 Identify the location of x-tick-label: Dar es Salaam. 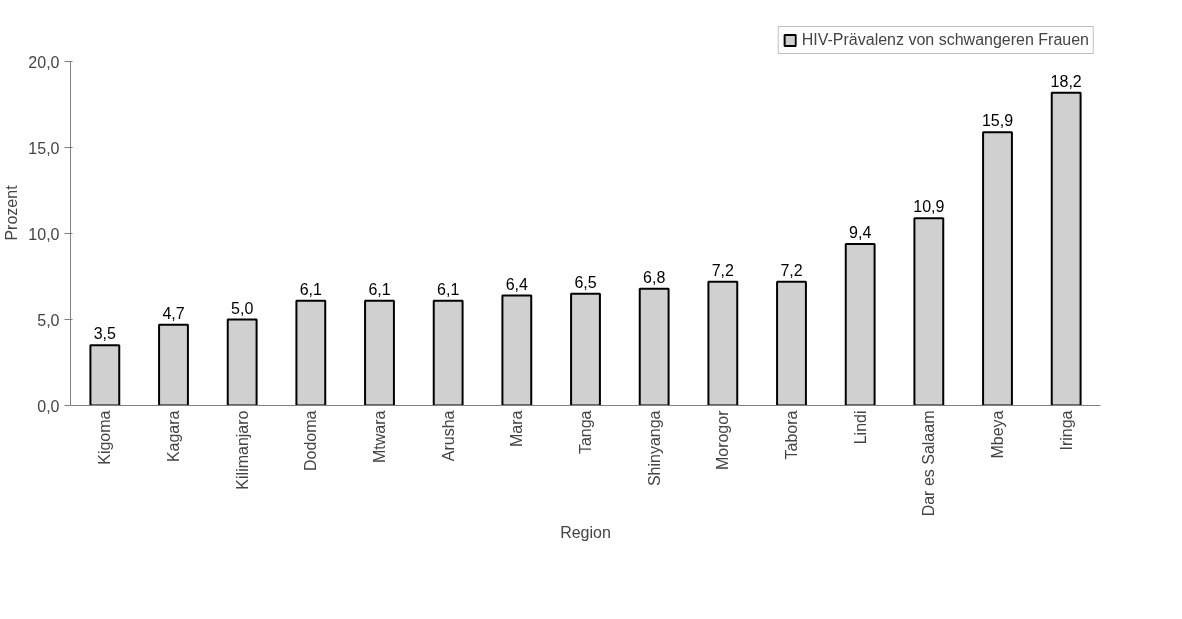
(929, 463).